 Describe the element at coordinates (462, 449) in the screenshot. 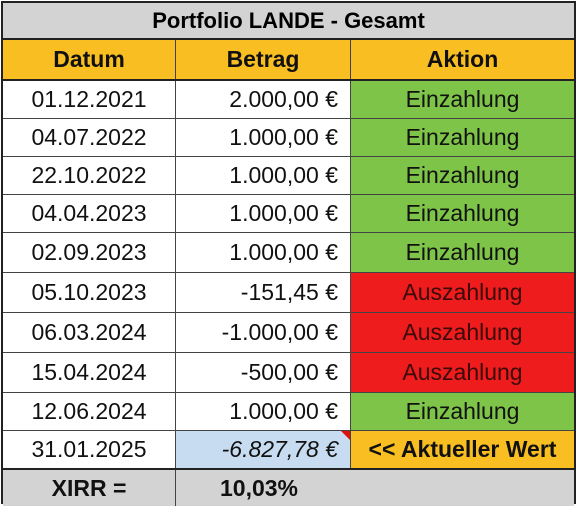

I see `current-value-label: << Aktueller Wert` at that location.